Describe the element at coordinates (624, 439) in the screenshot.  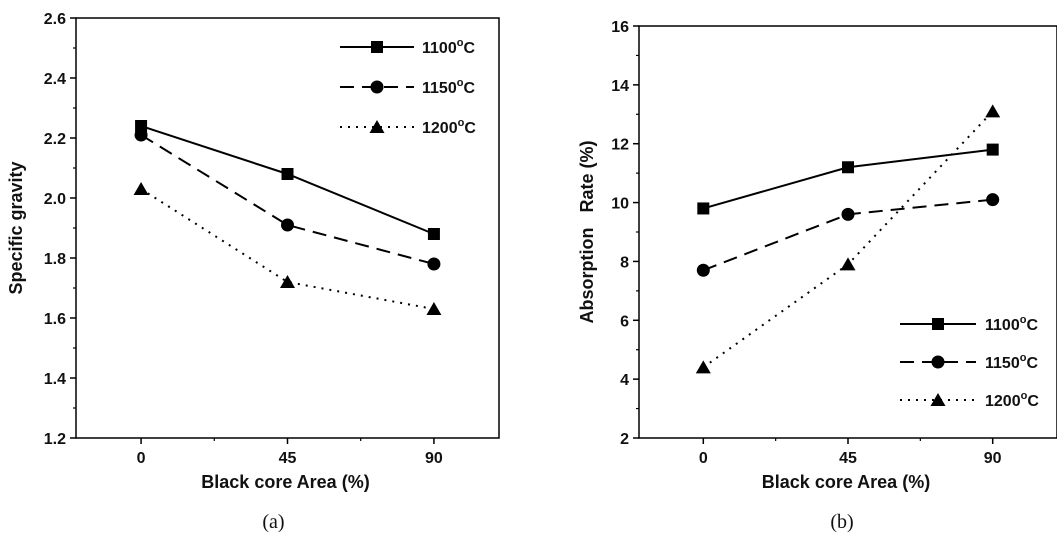
I see `y-tick-label: 2` at that location.